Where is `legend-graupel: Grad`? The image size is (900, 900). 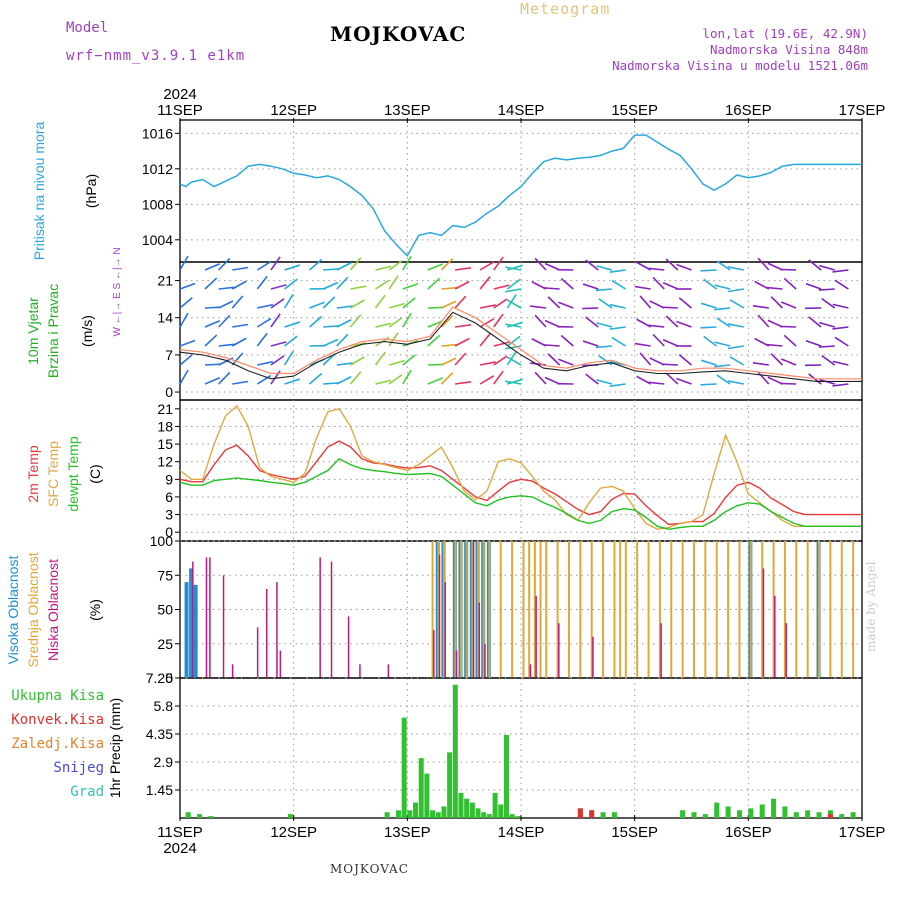 legend-graupel: Grad is located at coordinates (87, 792).